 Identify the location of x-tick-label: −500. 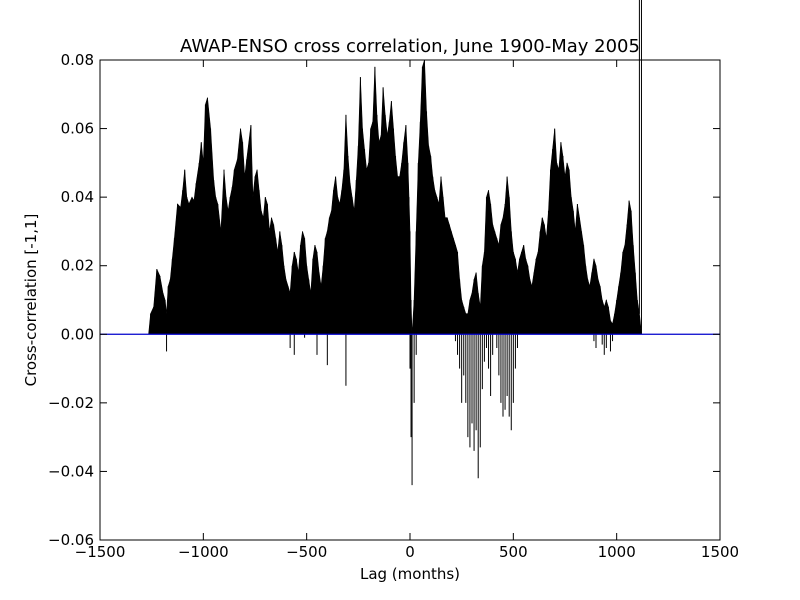
(306, 552).